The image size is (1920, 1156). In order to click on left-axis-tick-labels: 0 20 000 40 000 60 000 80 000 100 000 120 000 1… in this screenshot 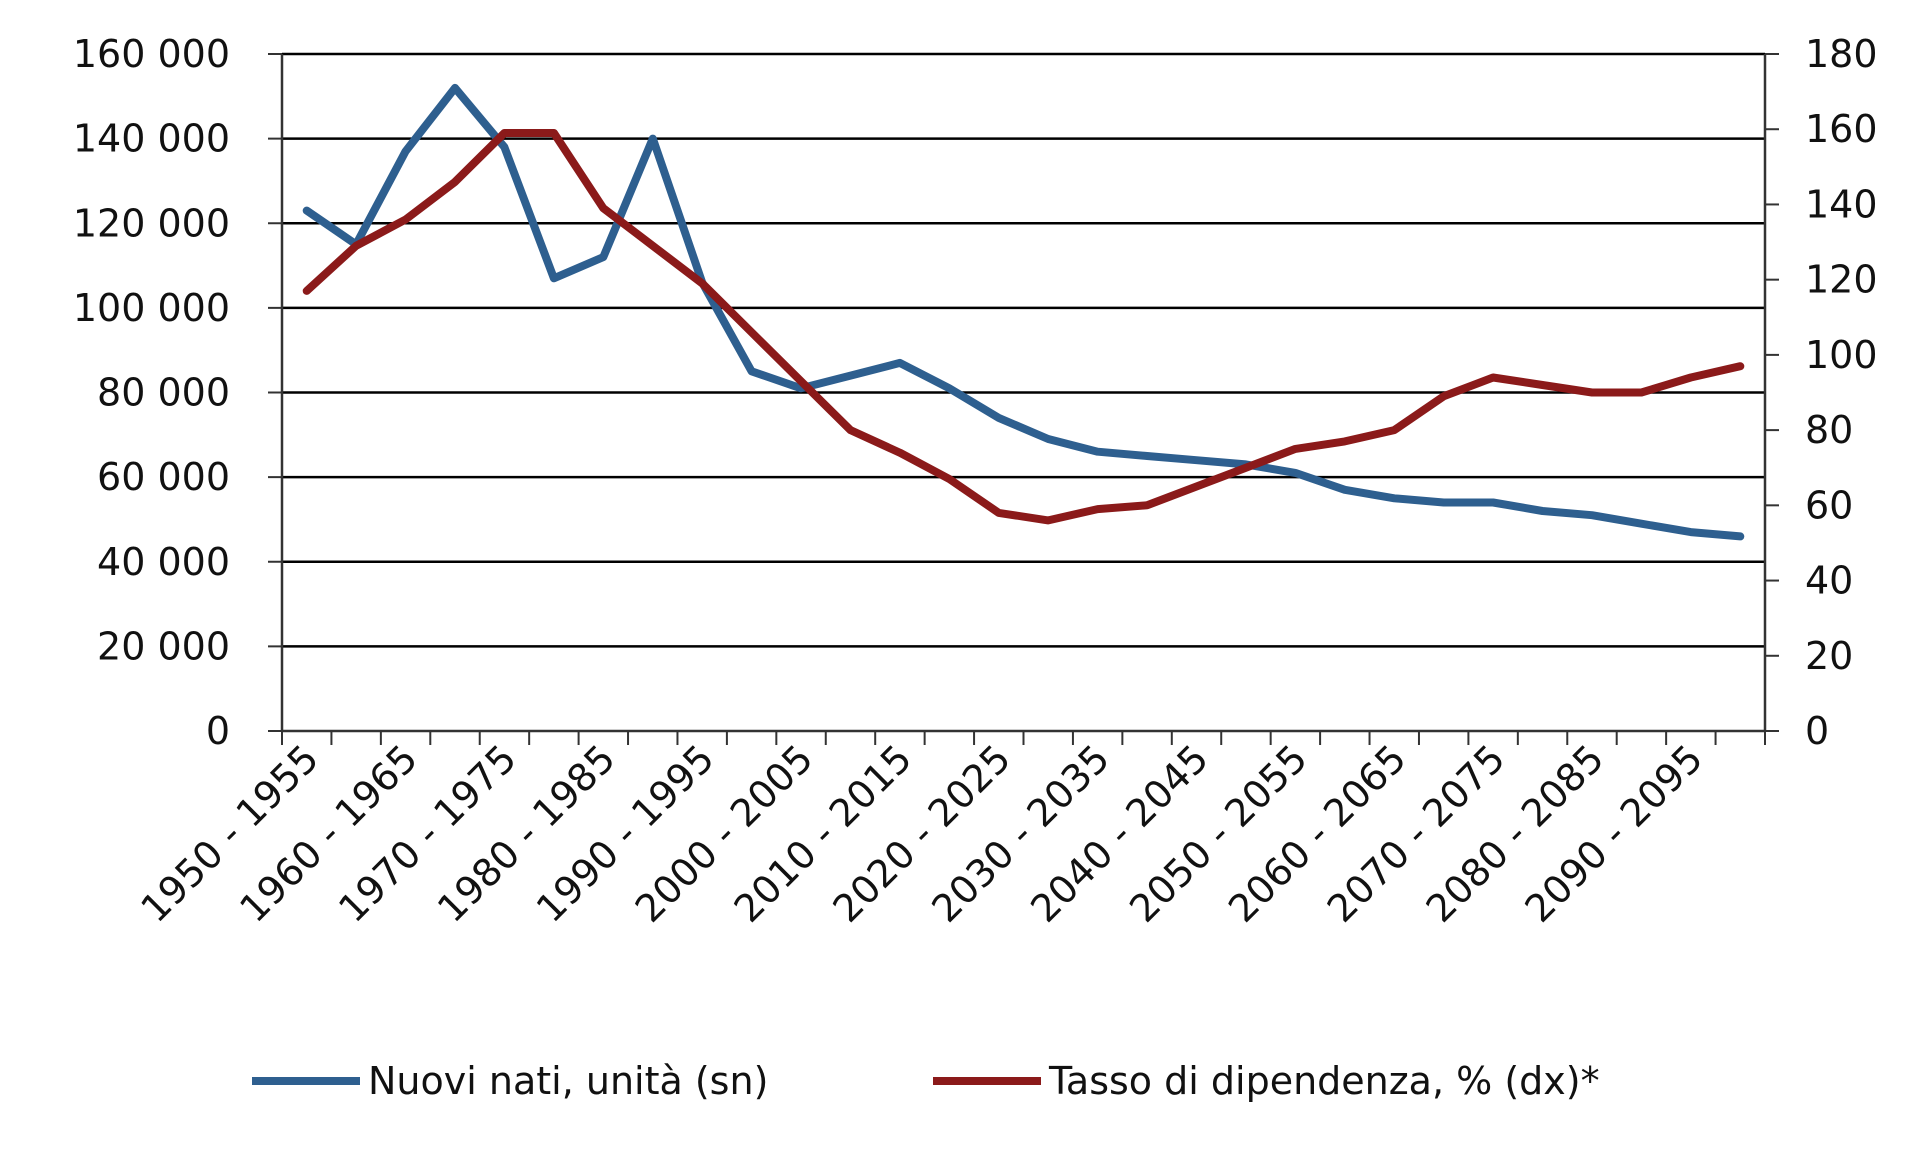, I will do `click(151, 392)`.